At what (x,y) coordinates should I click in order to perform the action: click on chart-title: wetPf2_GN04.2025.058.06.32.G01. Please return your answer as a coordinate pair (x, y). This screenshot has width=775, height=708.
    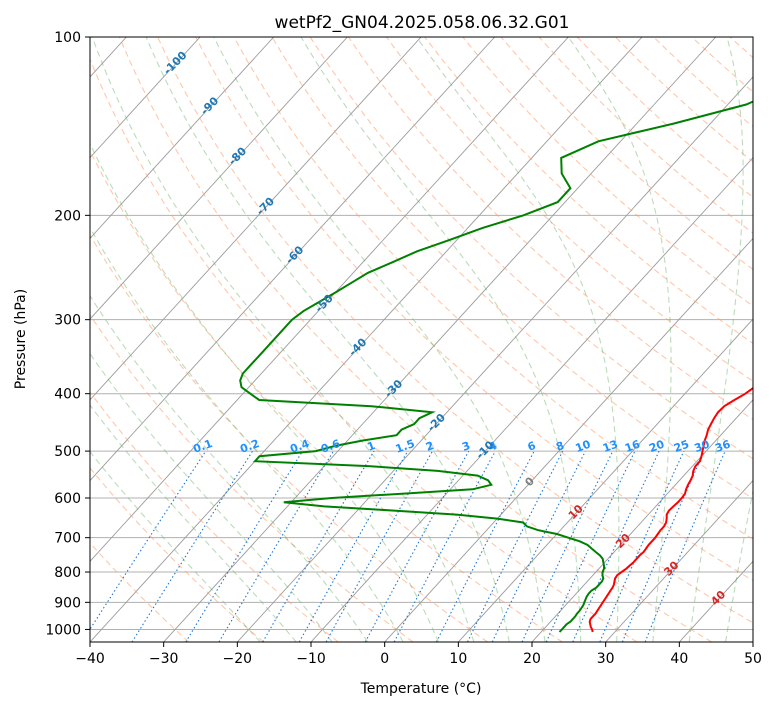
    Looking at the image, I should click on (422, 23).